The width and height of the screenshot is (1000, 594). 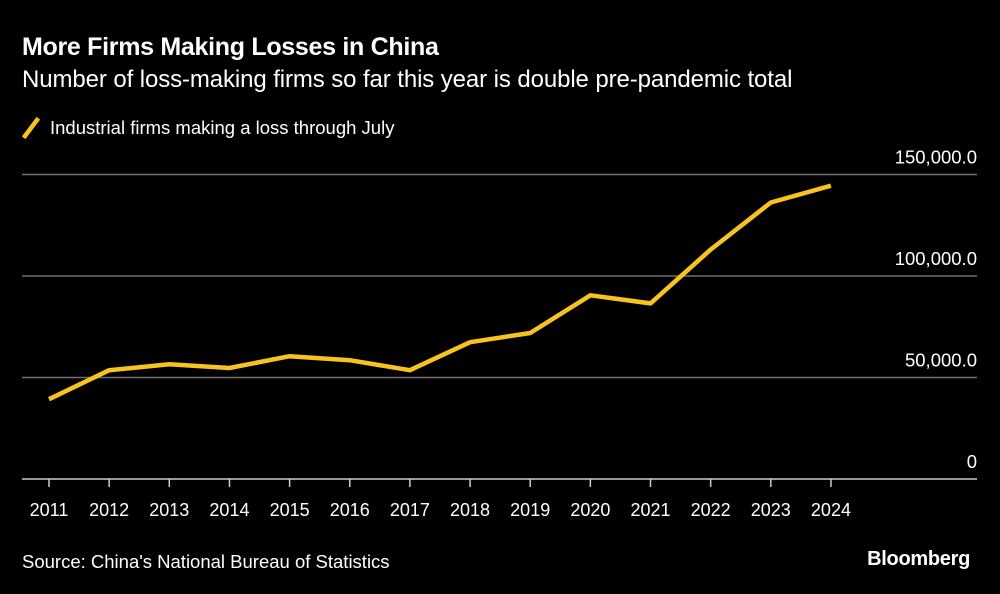 What do you see at coordinates (711, 510) in the screenshot?
I see `x-tick-label: 2022` at bounding box center [711, 510].